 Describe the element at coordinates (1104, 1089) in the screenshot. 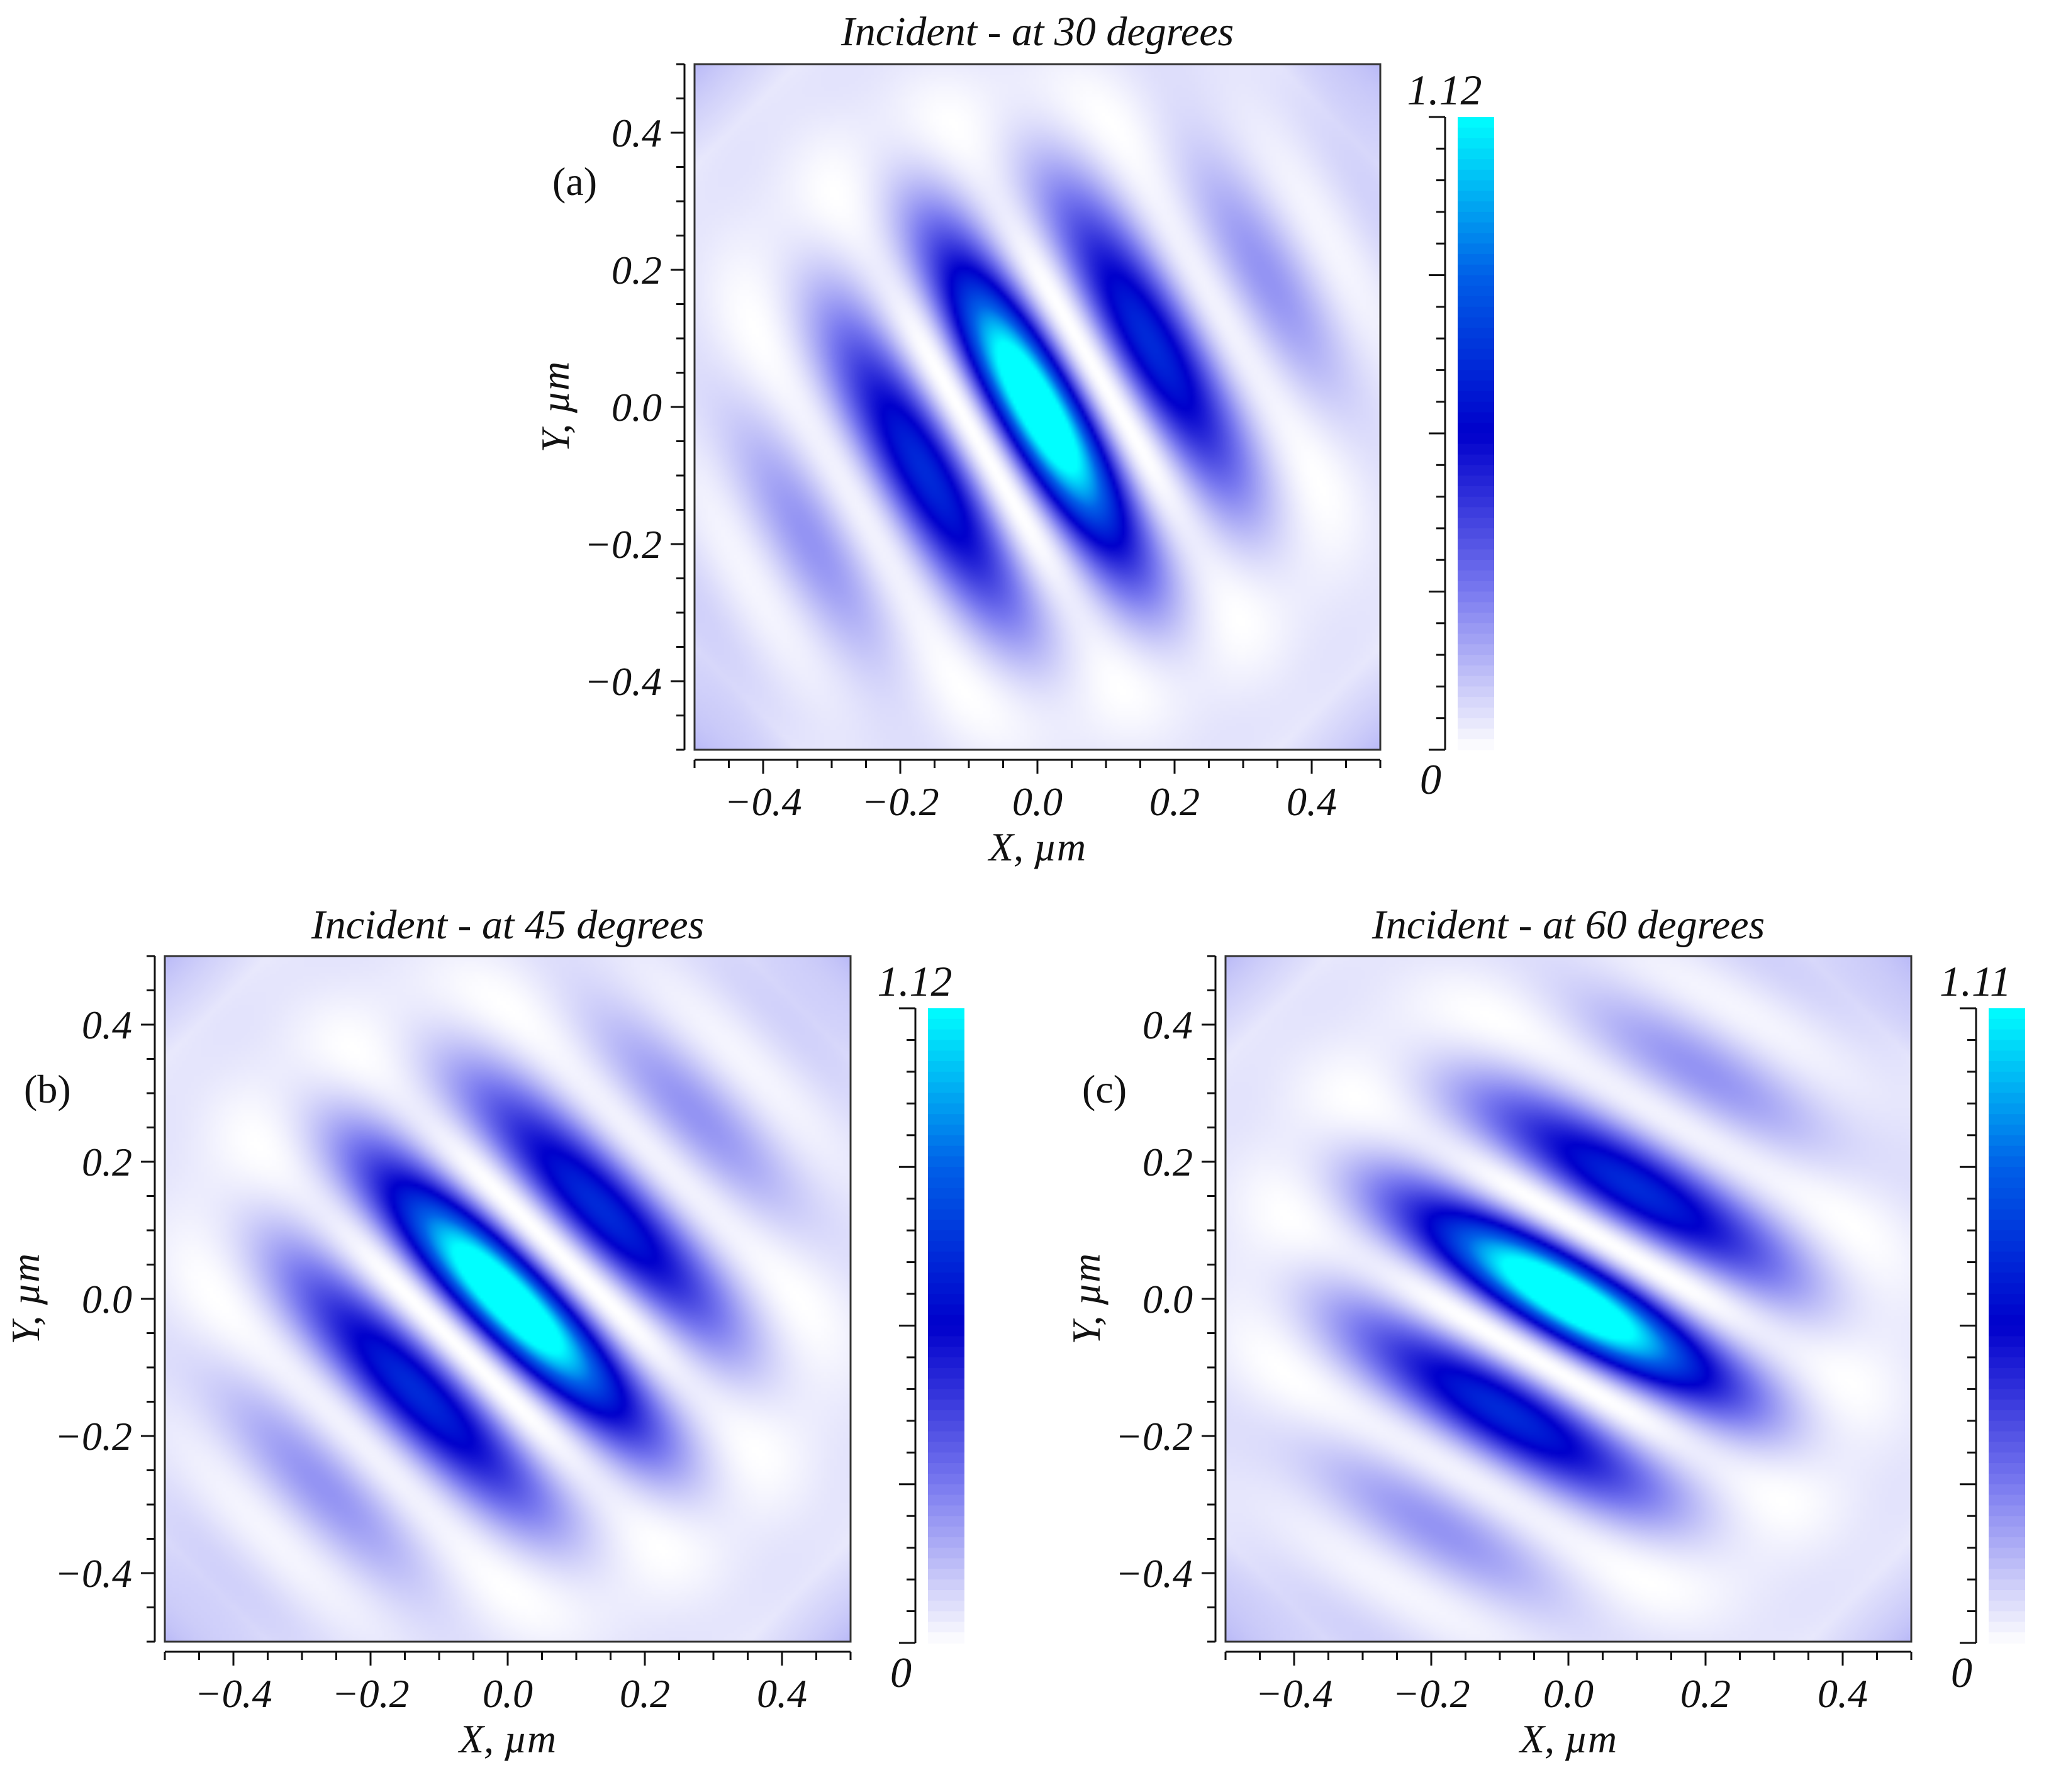

I see `panel-label: (c)` at that location.